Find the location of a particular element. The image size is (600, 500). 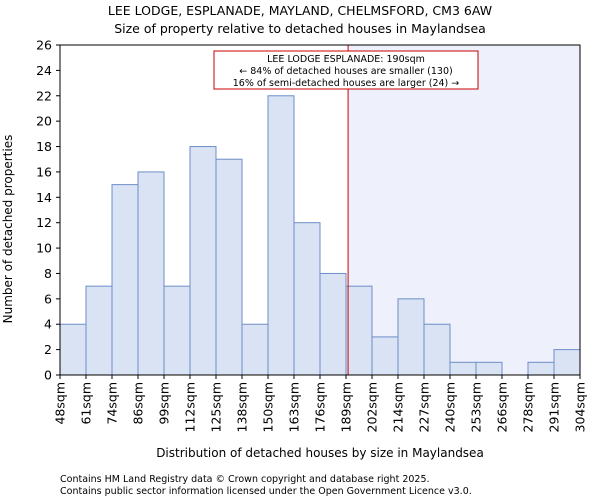

y-tick-label: 22 is located at coordinates (44, 95).